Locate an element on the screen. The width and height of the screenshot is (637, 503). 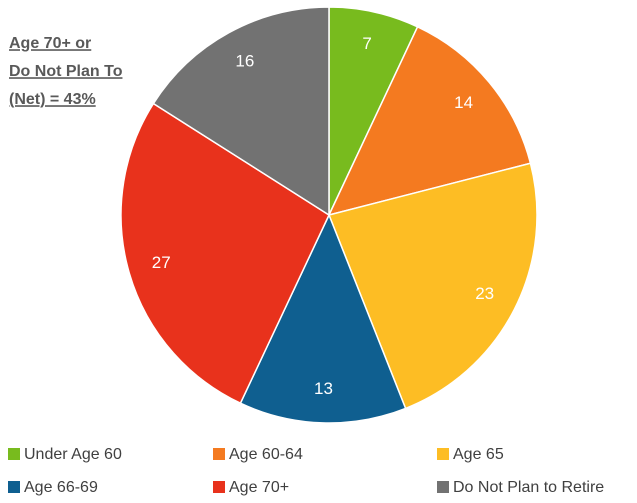
data-label: 27 is located at coordinates (161, 262).